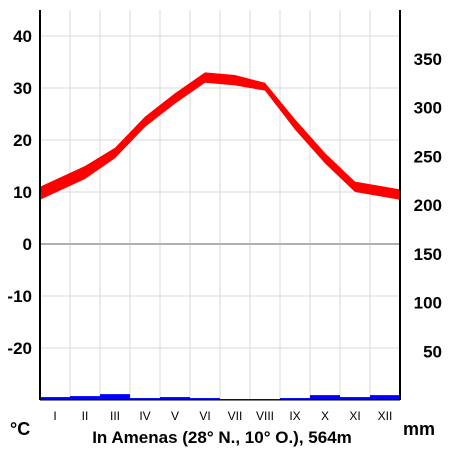  What do you see at coordinates (354, 416) in the screenshot?
I see `month-label: XI` at bounding box center [354, 416].